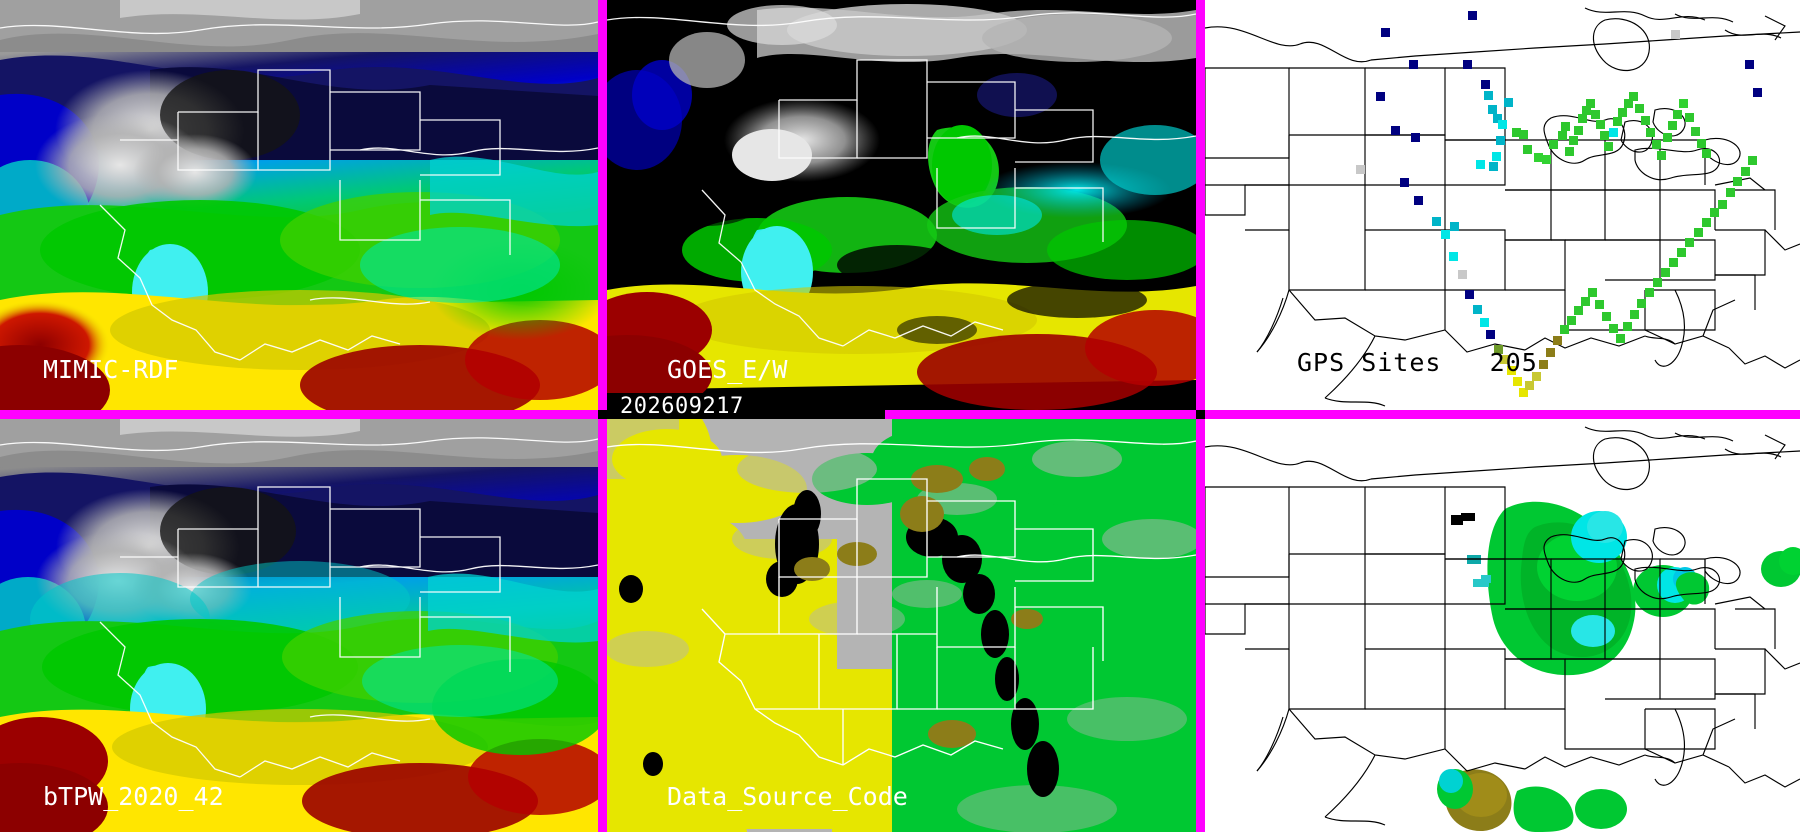  Describe the element at coordinates (901, 414) in the screenshot. I see `separator-horizontal-middle` at that location.